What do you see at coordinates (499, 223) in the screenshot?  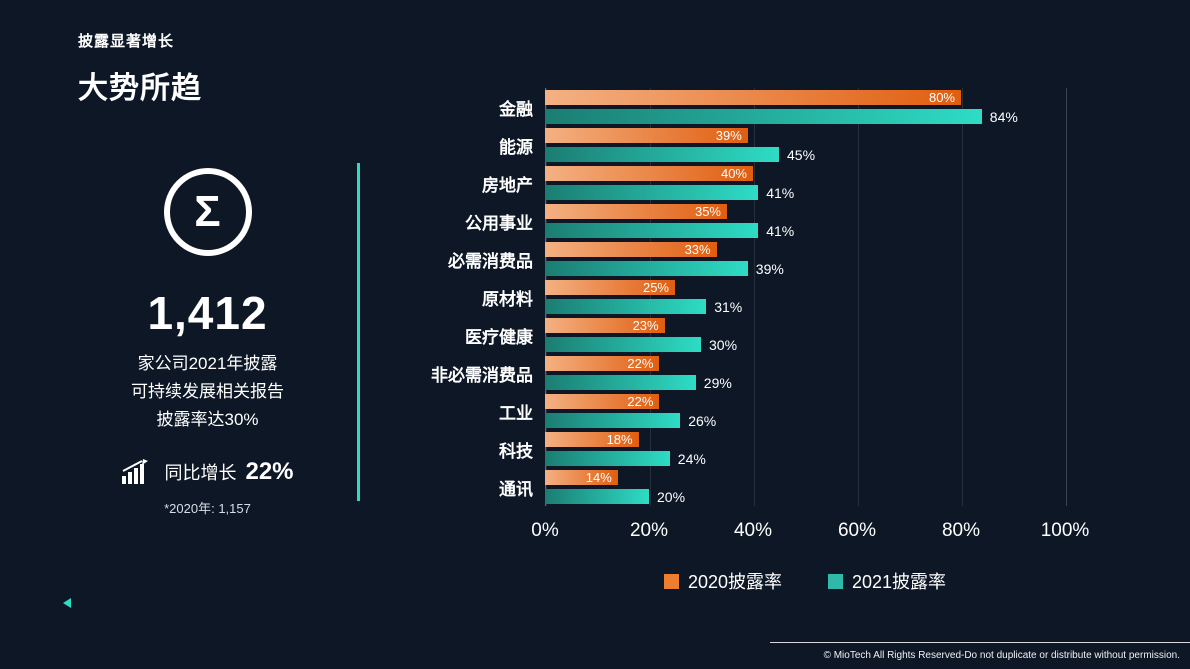 I see `category-label: 公用事业` at bounding box center [499, 223].